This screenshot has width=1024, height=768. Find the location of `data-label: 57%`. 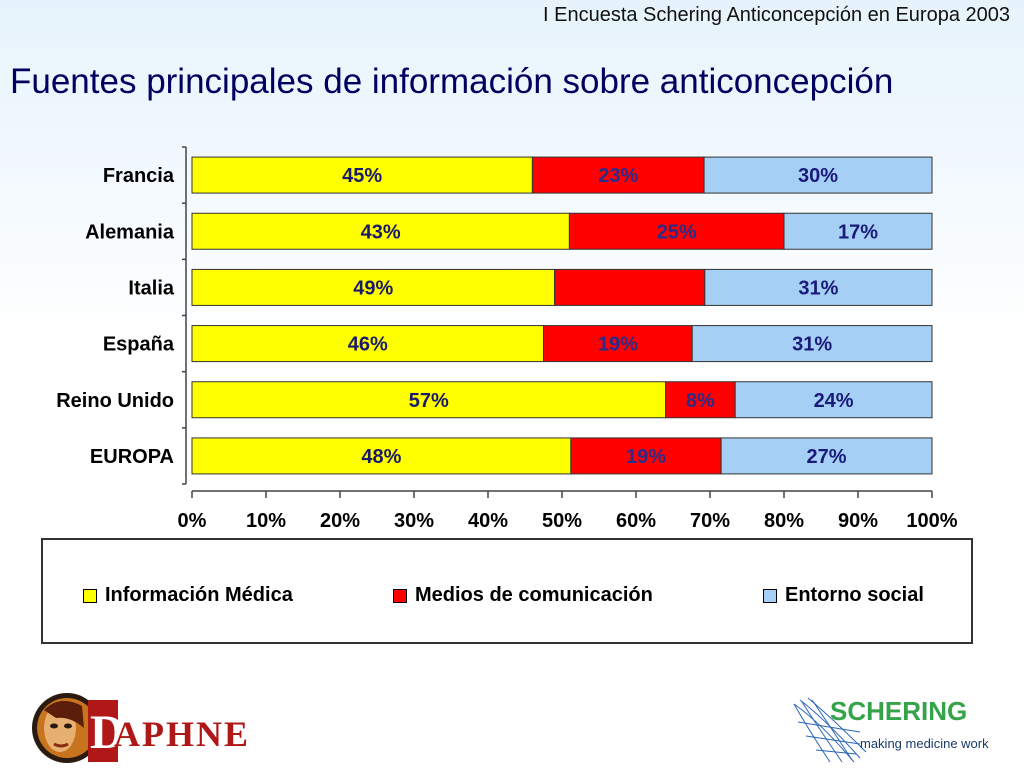

data-label: 57% is located at coordinates (429, 401).